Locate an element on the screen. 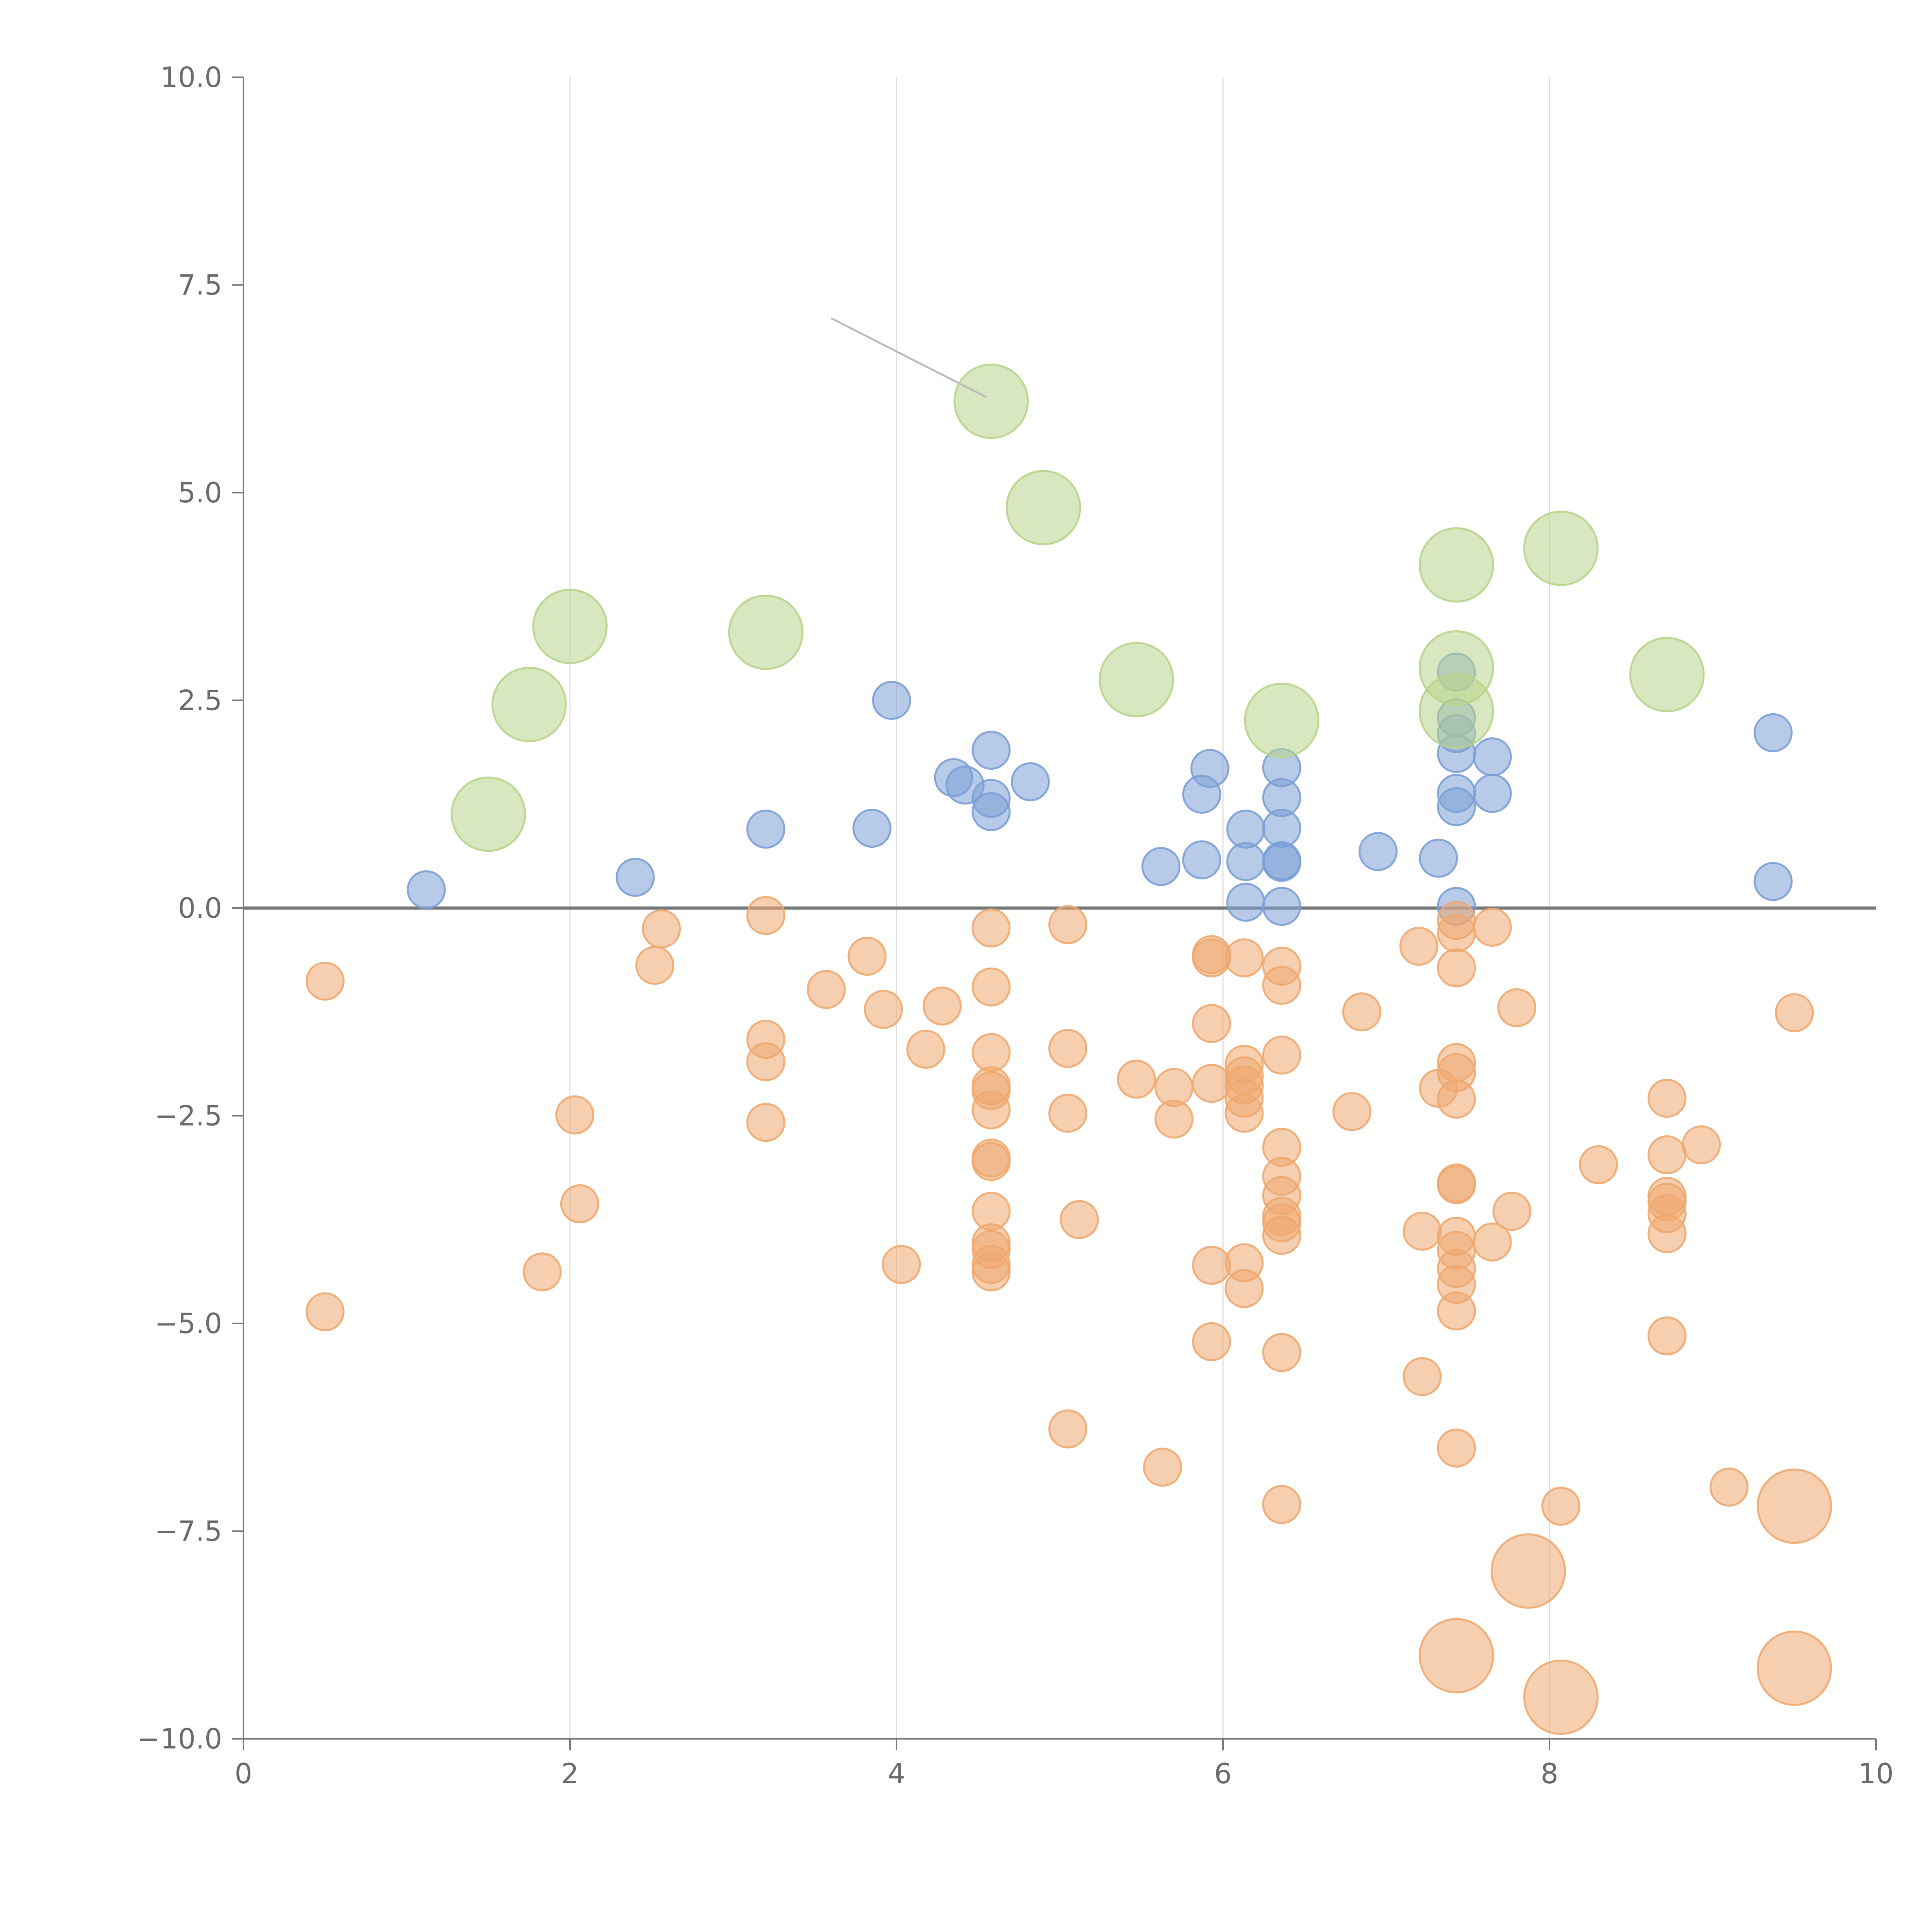 The width and height of the screenshot is (1932, 1932). x-tick-label: 6 is located at coordinates (1223, 1773).